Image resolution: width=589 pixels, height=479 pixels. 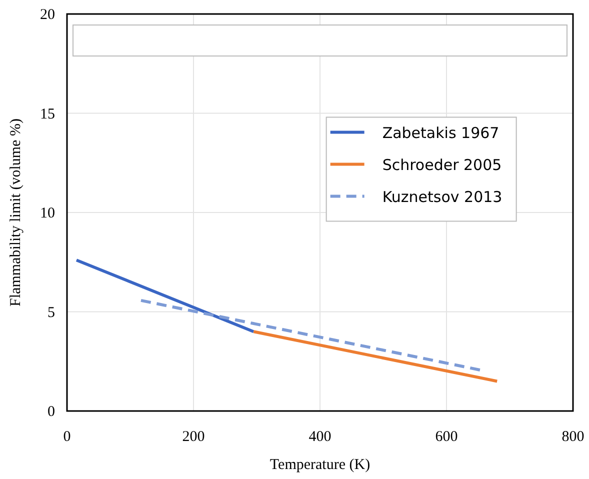 I want to click on y-tick-label: 10, so click(x=47, y=214).